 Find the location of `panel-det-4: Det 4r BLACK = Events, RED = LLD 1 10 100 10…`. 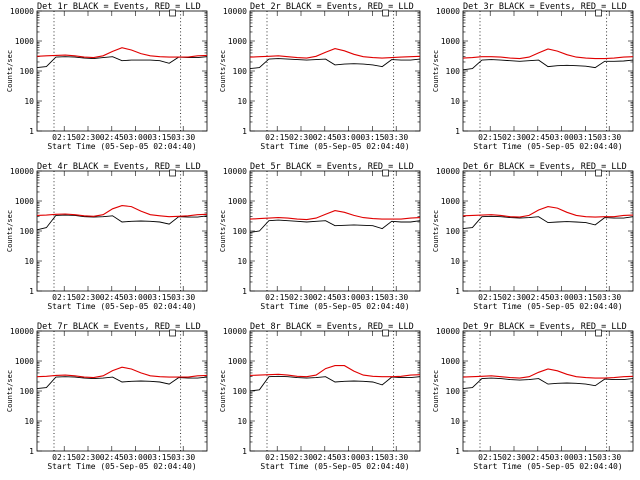

panel-det-4: Det 4r BLACK = Events, RED = LLD 1 10 100 10… is located at coordinates (107, 236).